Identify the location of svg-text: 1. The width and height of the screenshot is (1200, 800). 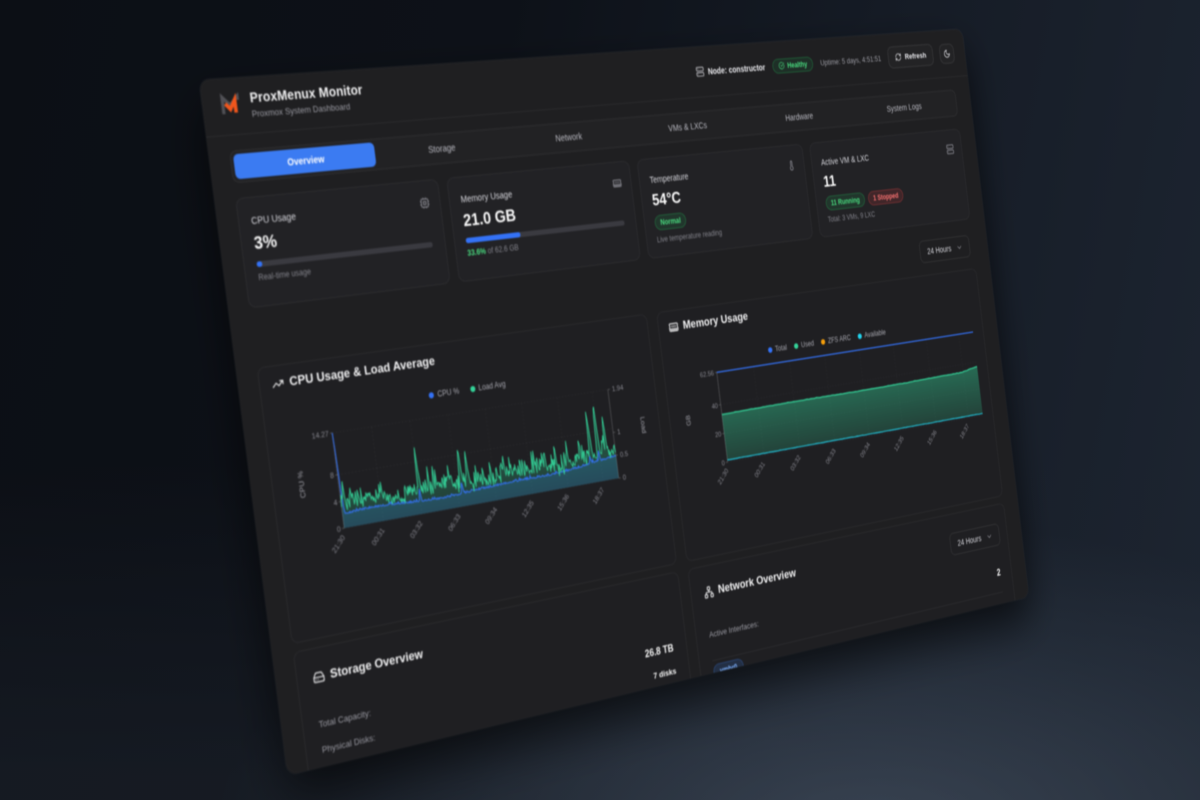
(619, 431).